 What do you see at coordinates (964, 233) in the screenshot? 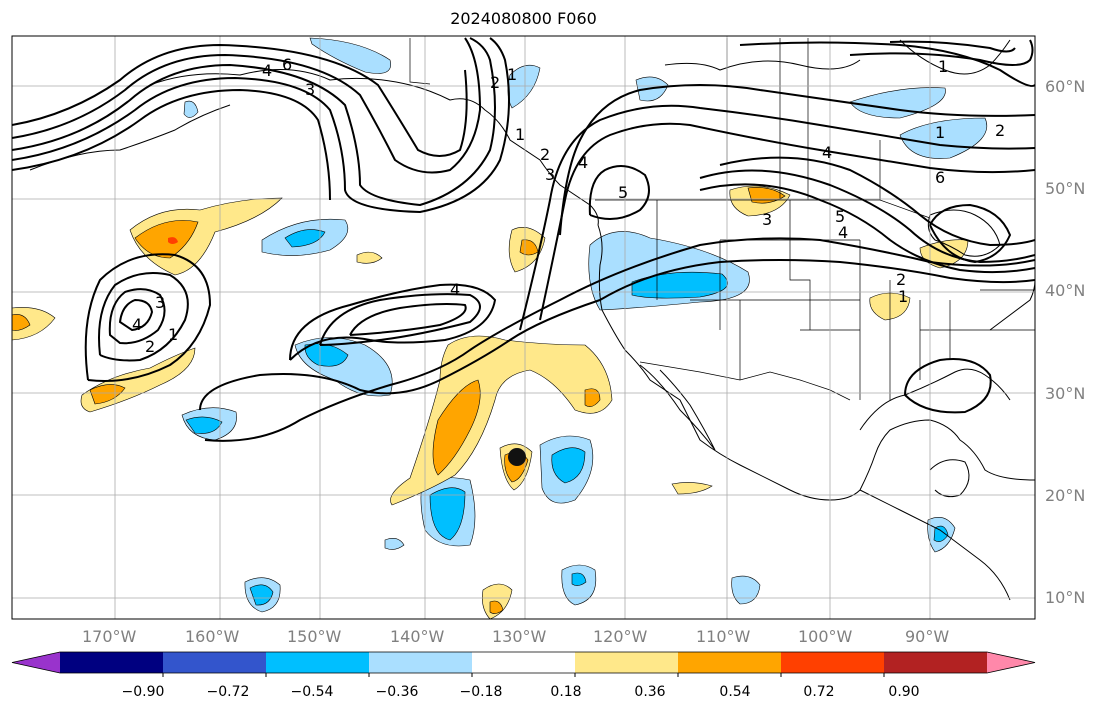
I see `coastline-great-lakes` at bounding box center [964, 233].